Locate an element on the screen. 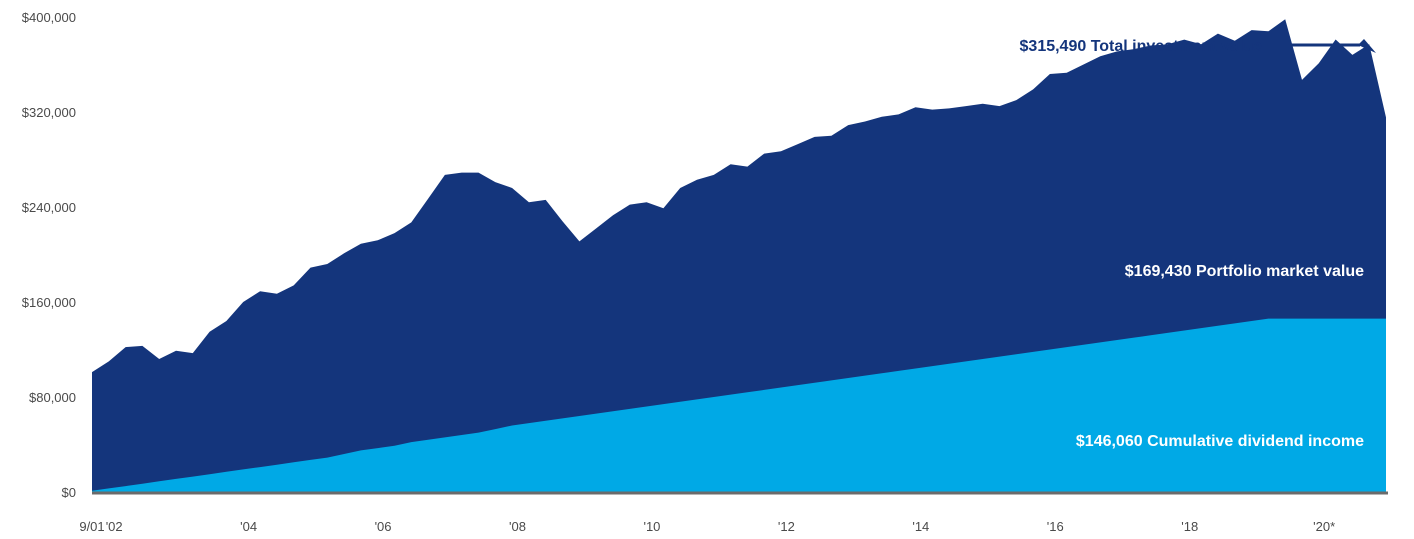  dividend-income-label: $146,060 Cumulative dividend income is located at coordinates (1220, 441).